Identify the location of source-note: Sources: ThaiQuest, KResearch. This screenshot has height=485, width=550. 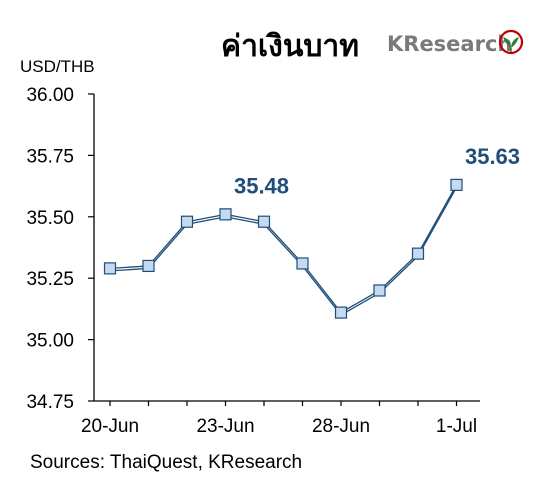
(166, 462).